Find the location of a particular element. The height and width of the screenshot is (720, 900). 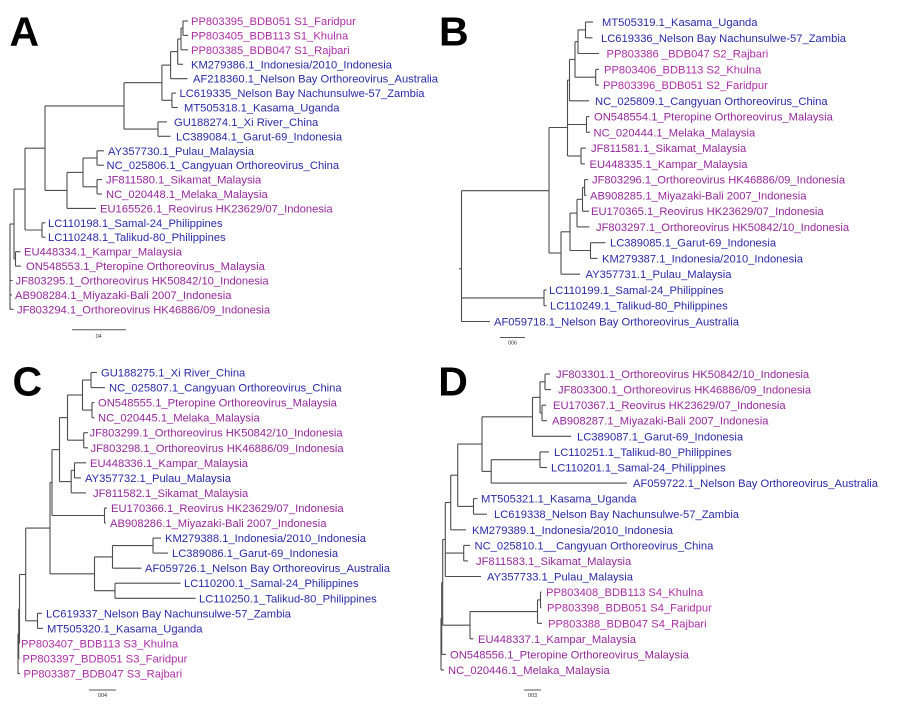

svg-text: NC_020445.1_Melaka_Malaysia is located at coordinates (179, 419).